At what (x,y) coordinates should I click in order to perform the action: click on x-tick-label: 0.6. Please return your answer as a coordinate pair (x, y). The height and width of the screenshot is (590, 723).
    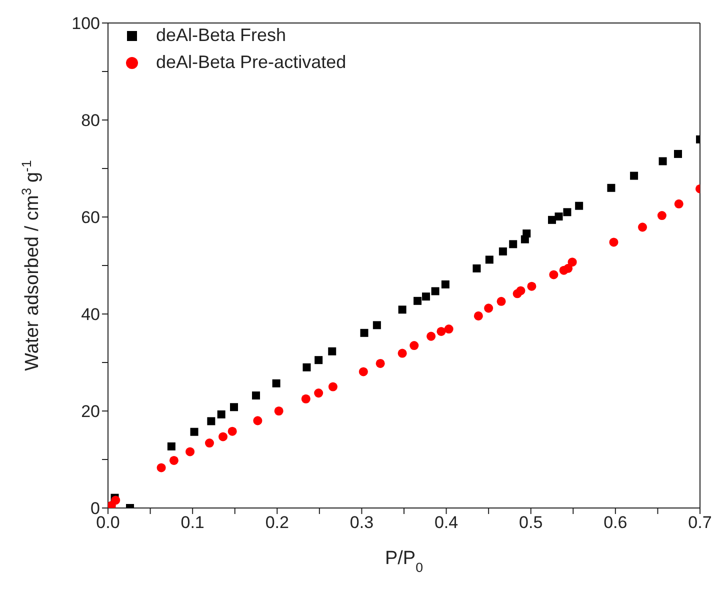
    Looking at the image, I should click on (616, 522).